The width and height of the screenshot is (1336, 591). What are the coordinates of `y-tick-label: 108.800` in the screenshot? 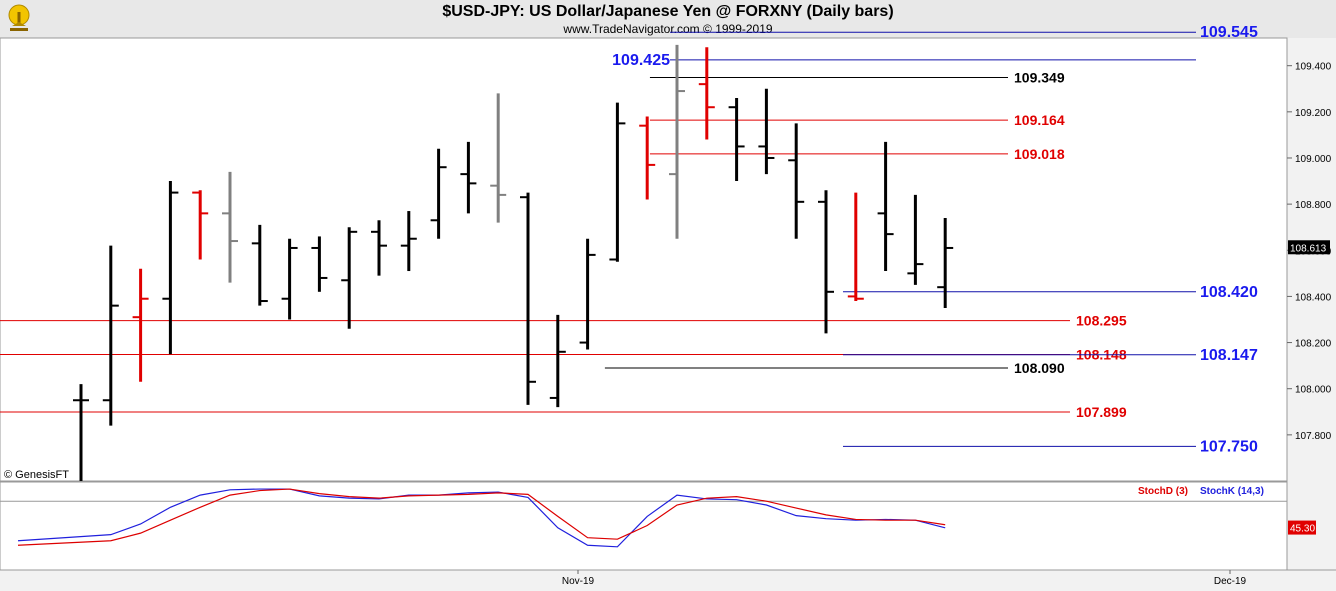 It's located at (1313, 205).